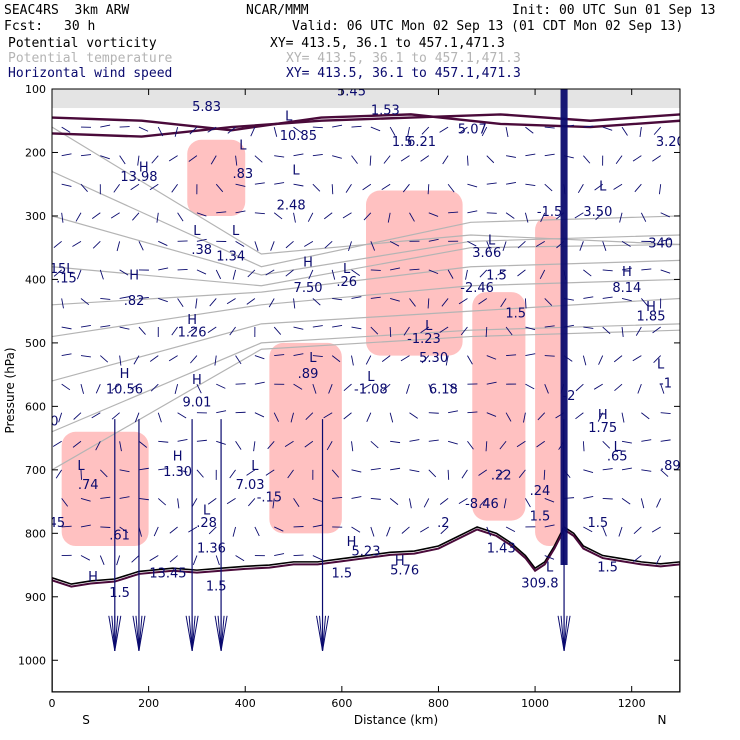  What do you see at coordinates (90, 58) in the screenshot?
I see `legend-theta-name: Potential temperature` at bounding box center [90, 58].